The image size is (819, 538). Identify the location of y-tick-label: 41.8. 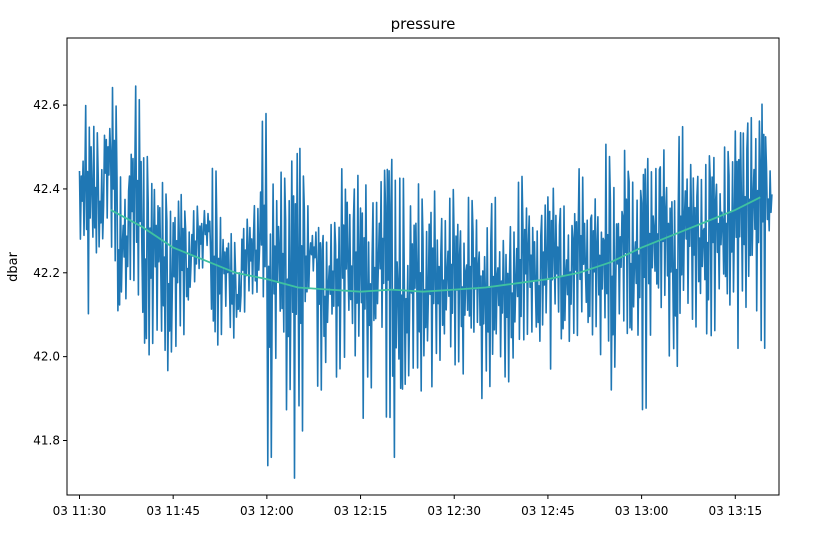
(46, 440).